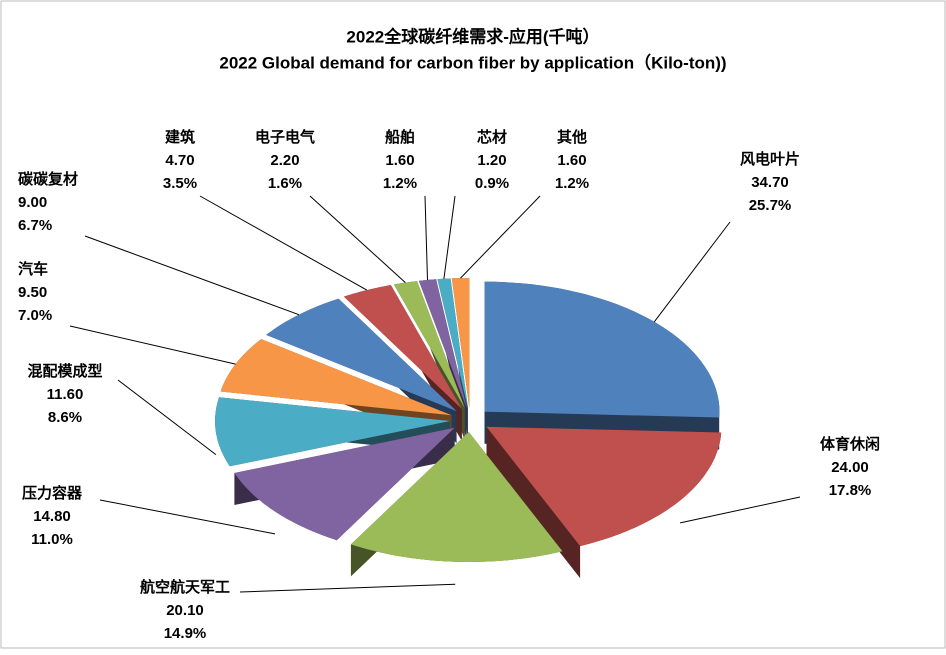  I want to click on data-label: 风电叶片, so click(770, 159).